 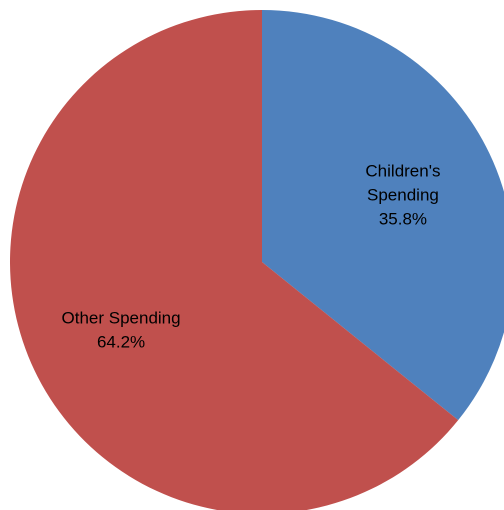 What do you see at coordinates (121, 329) in the screenshot?
I see `slice-label-1: Other Spending 64.2%` at bounding box center [121, 329].